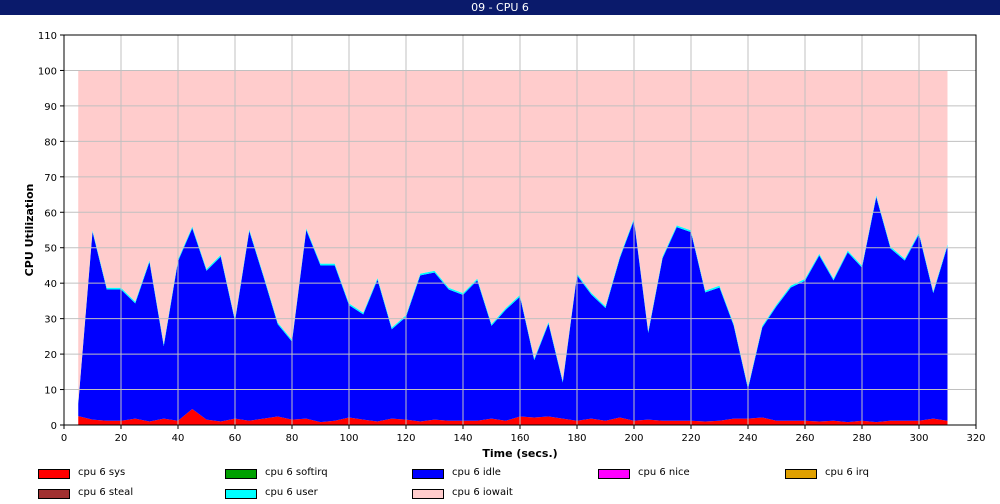  I want to click on x-axis-label: Time (secs.), so click(519, 453).